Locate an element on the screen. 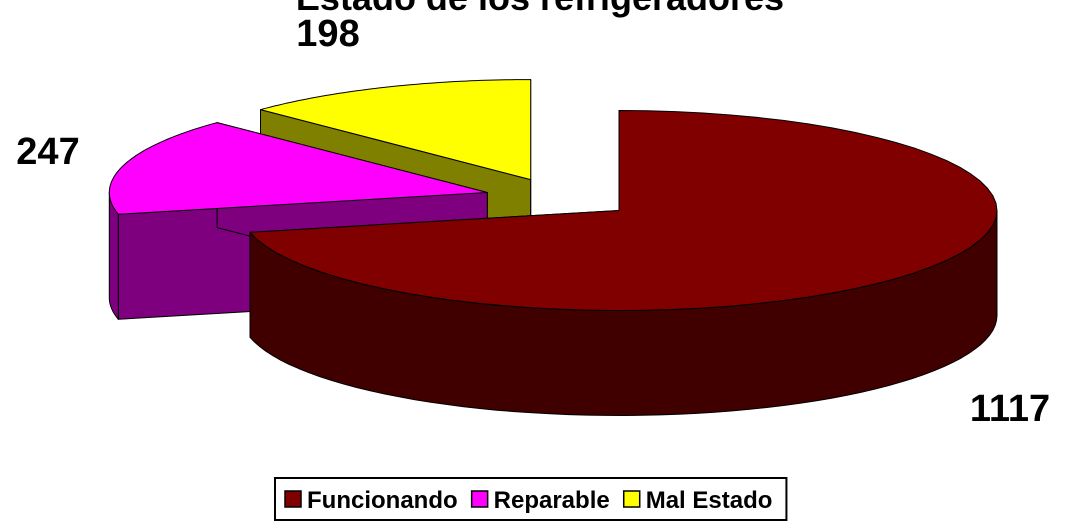 Image resolution: width=1076 pixels, height=523 pixels. legend: Funcionando Reparable Mal Estado is located at coordinates (531, 499).